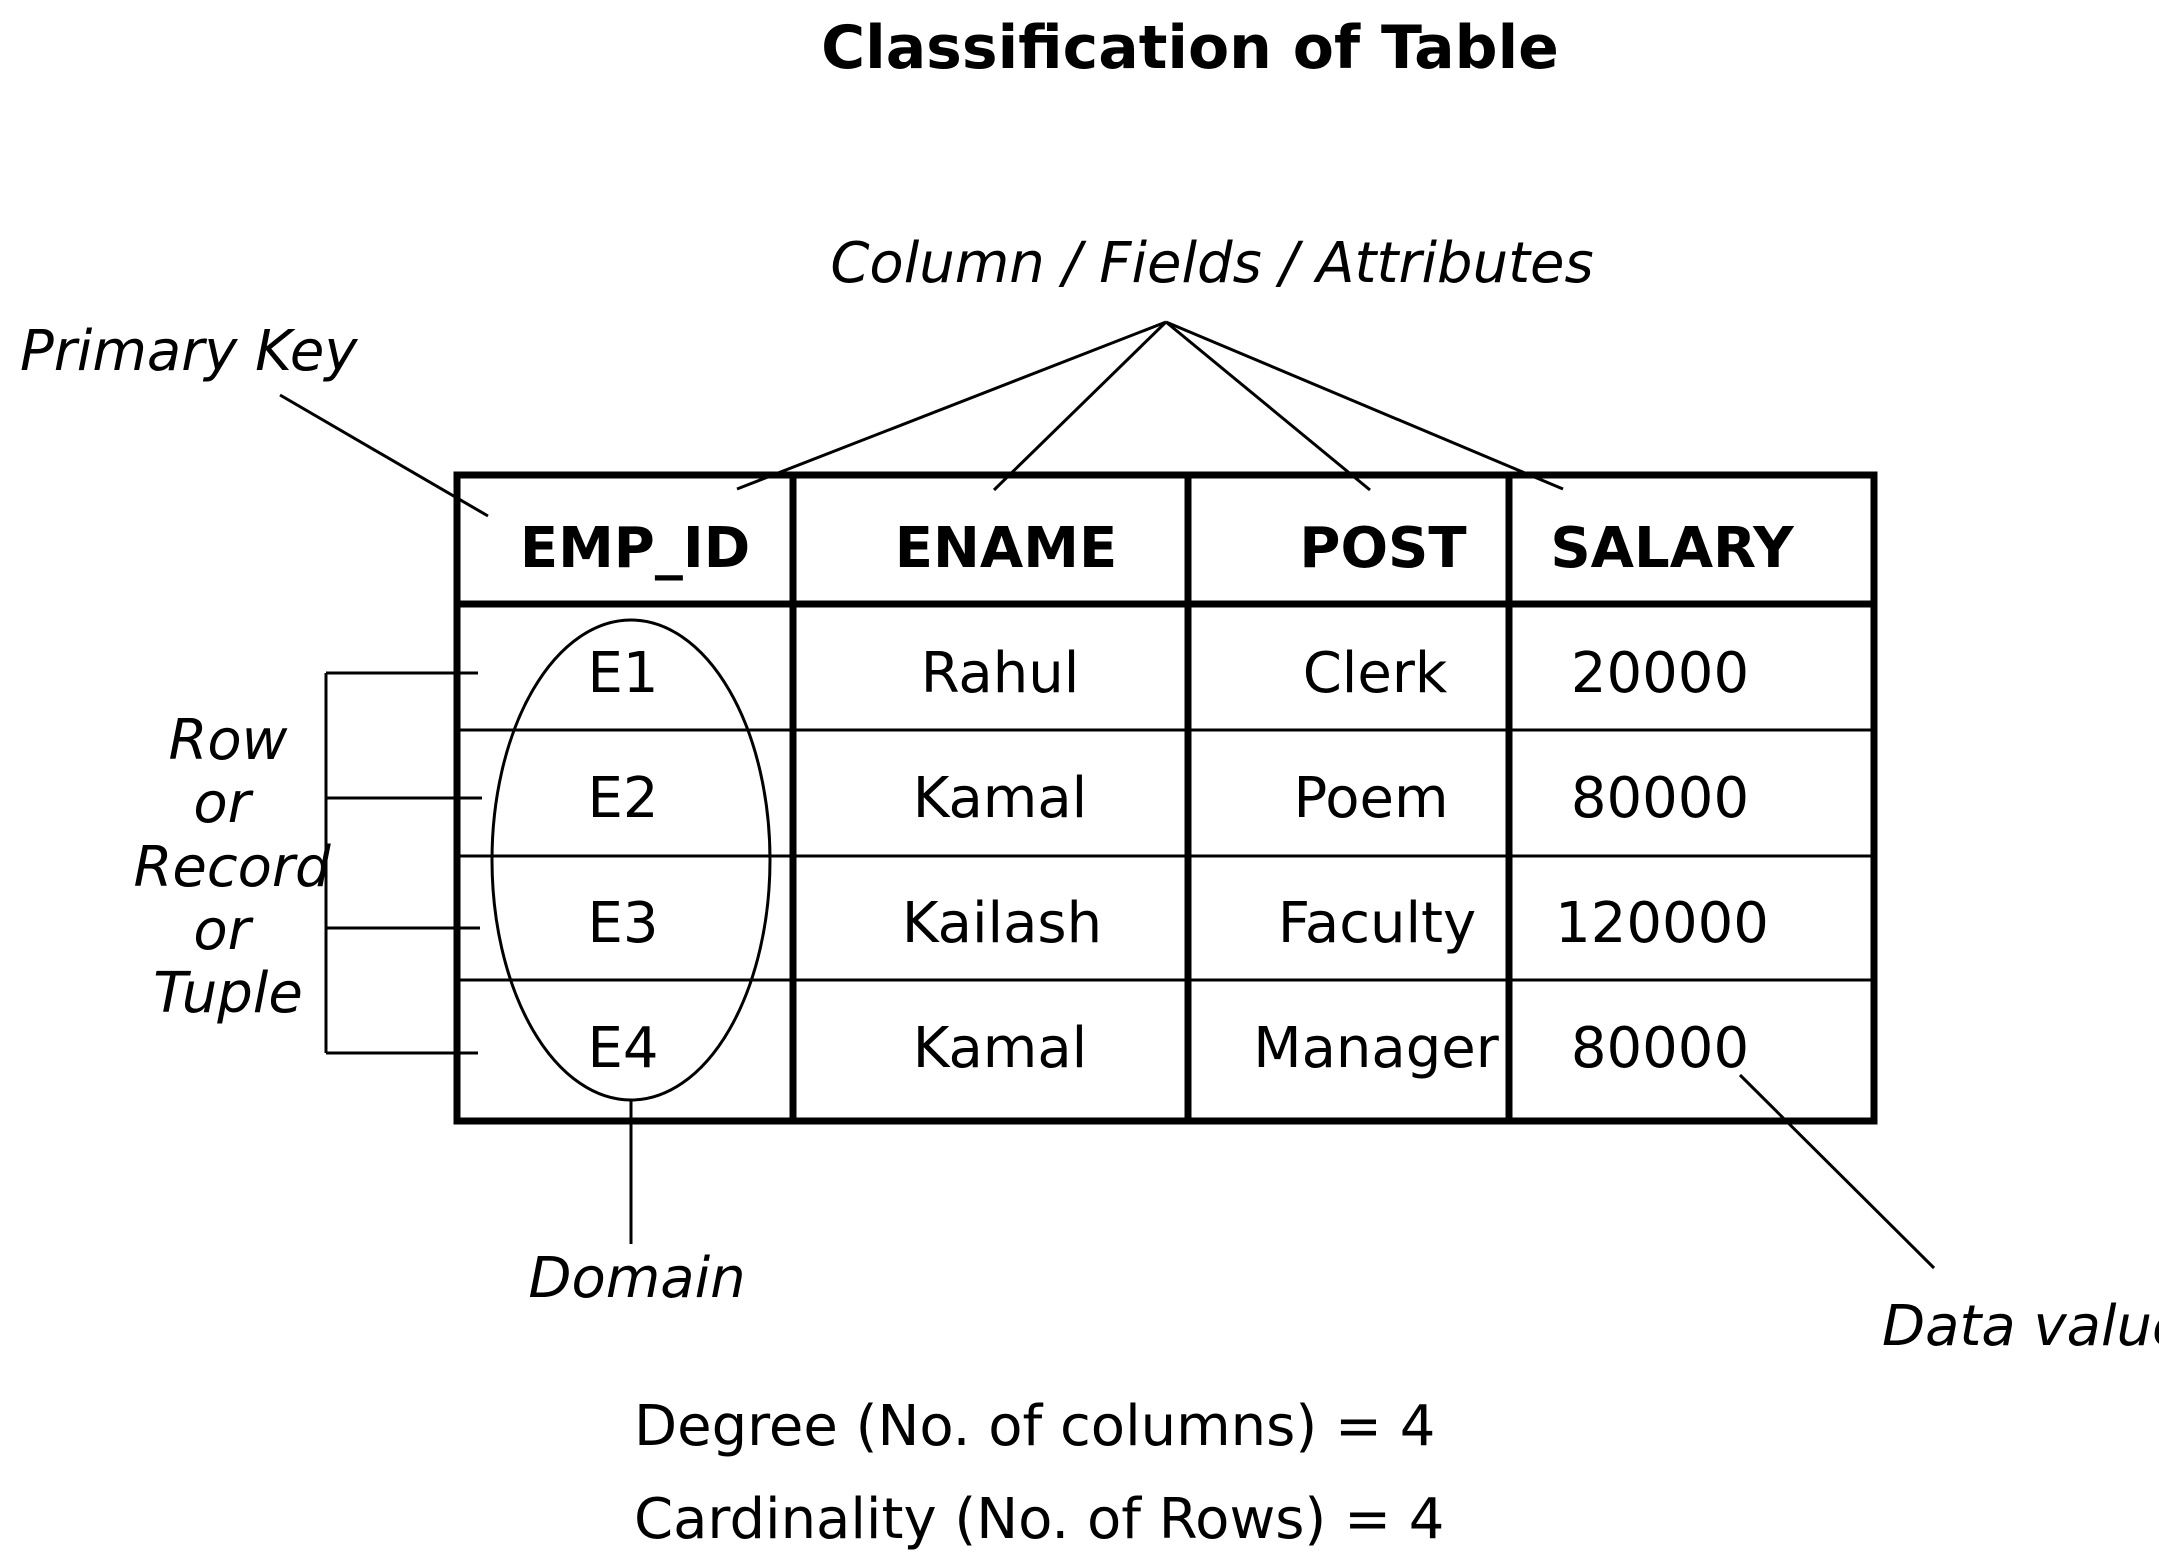  What do you see at coordinates (1150, 406) in the screenshot?
I see `columns-pointer-lines` at bounding box center [1150, 406].